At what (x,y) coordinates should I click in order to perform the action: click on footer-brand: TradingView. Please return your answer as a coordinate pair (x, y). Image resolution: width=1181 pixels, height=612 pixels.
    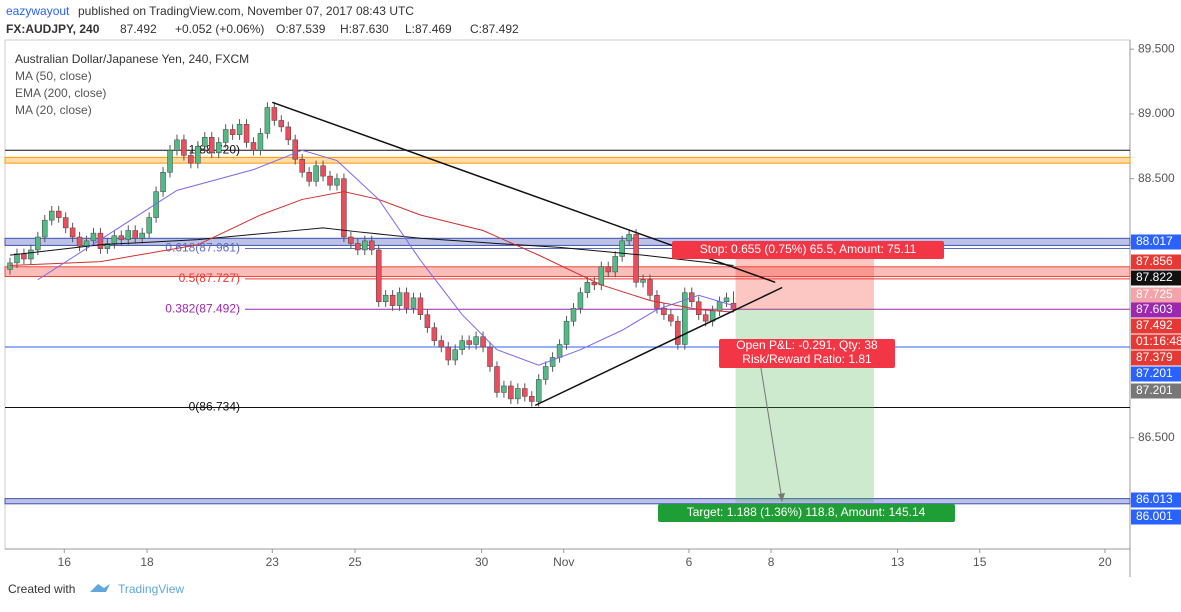
    Looking at the image, I should click on (151, 589).